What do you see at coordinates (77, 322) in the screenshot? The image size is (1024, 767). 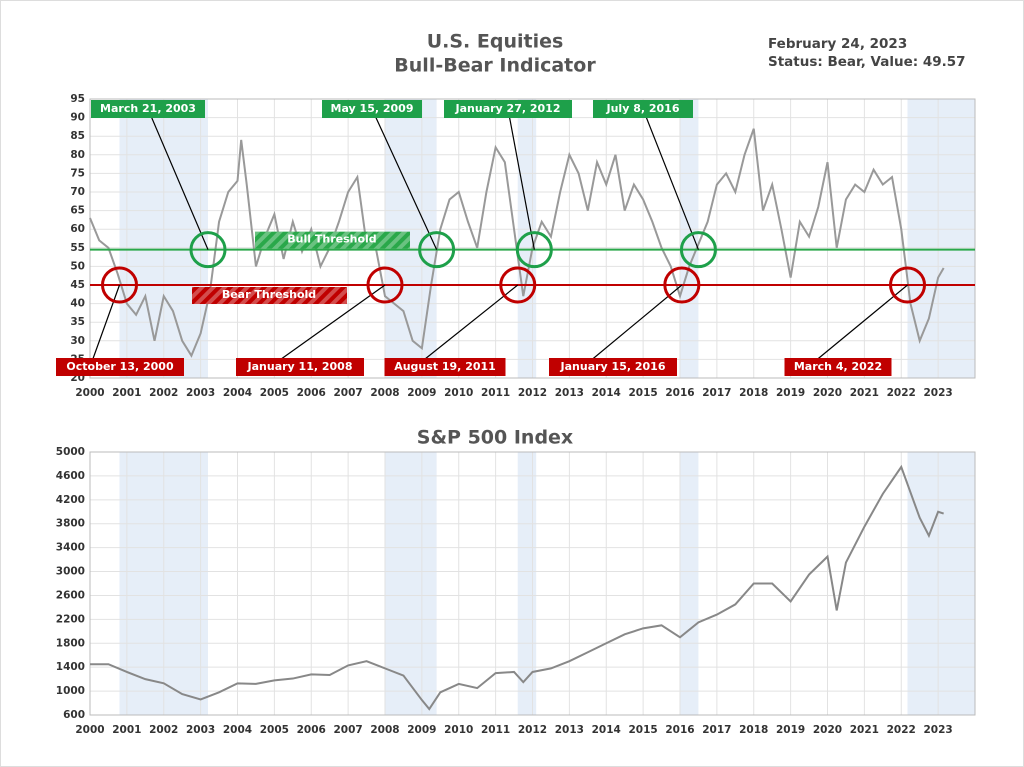 I see `y-tick-label: 35` at bounding box center [77, 322].